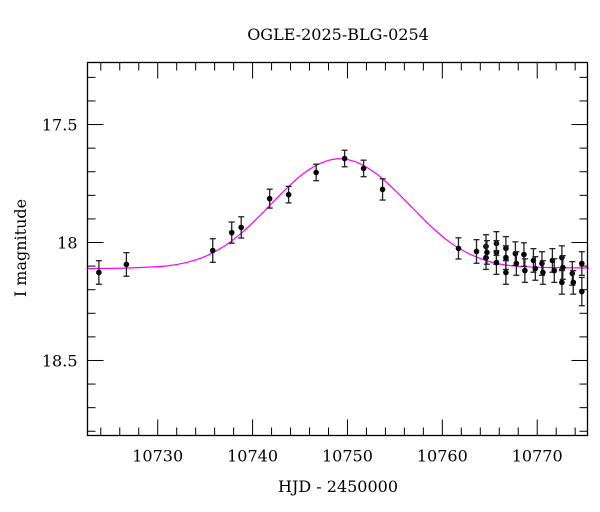 Image resolution: width=600 pixels, height=512 pixels. What do you see at coordinates (60, 360) in the screenshot?
I see `y-tick-label: 18.5` at bounding box center [60, 360].